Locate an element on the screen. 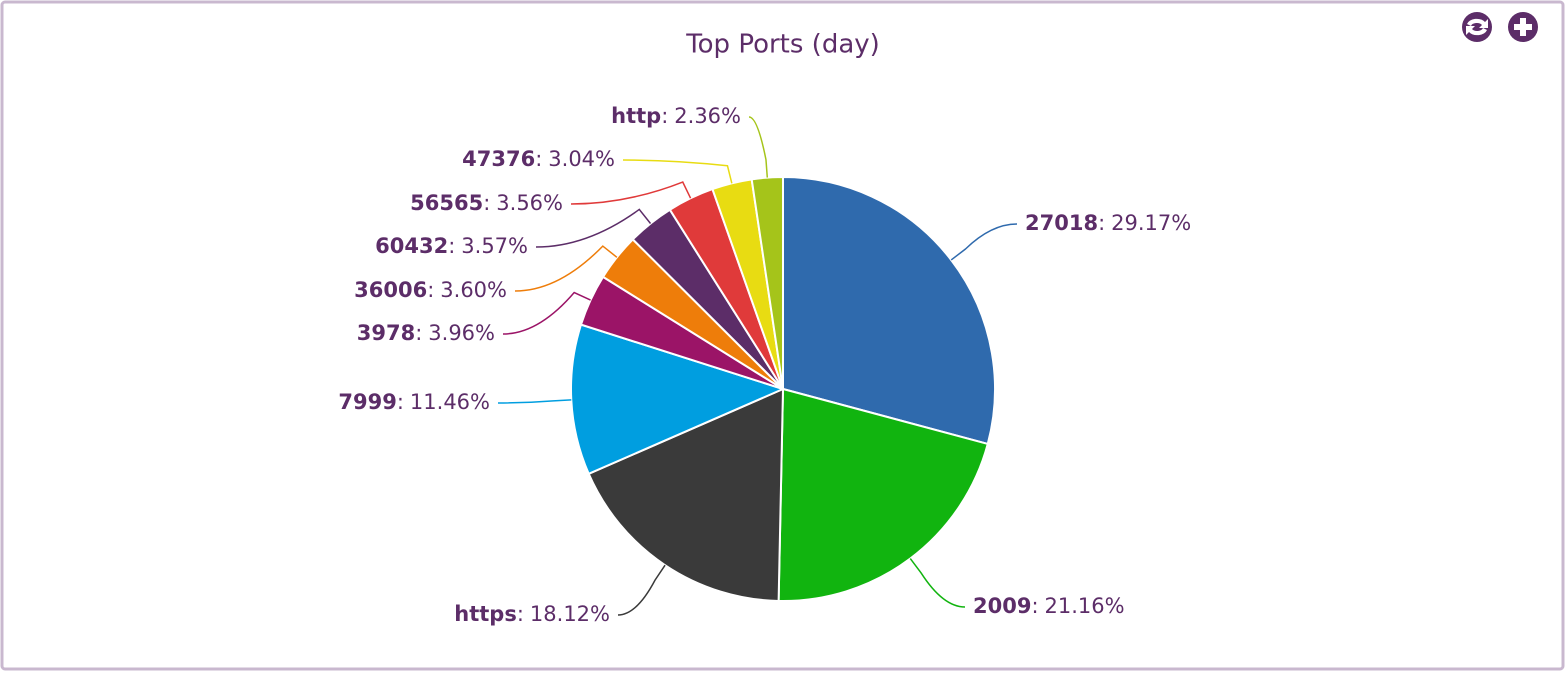 The height and width of the screenshot is (677, 1566). label-name: https is located at coordinates (485, 614).